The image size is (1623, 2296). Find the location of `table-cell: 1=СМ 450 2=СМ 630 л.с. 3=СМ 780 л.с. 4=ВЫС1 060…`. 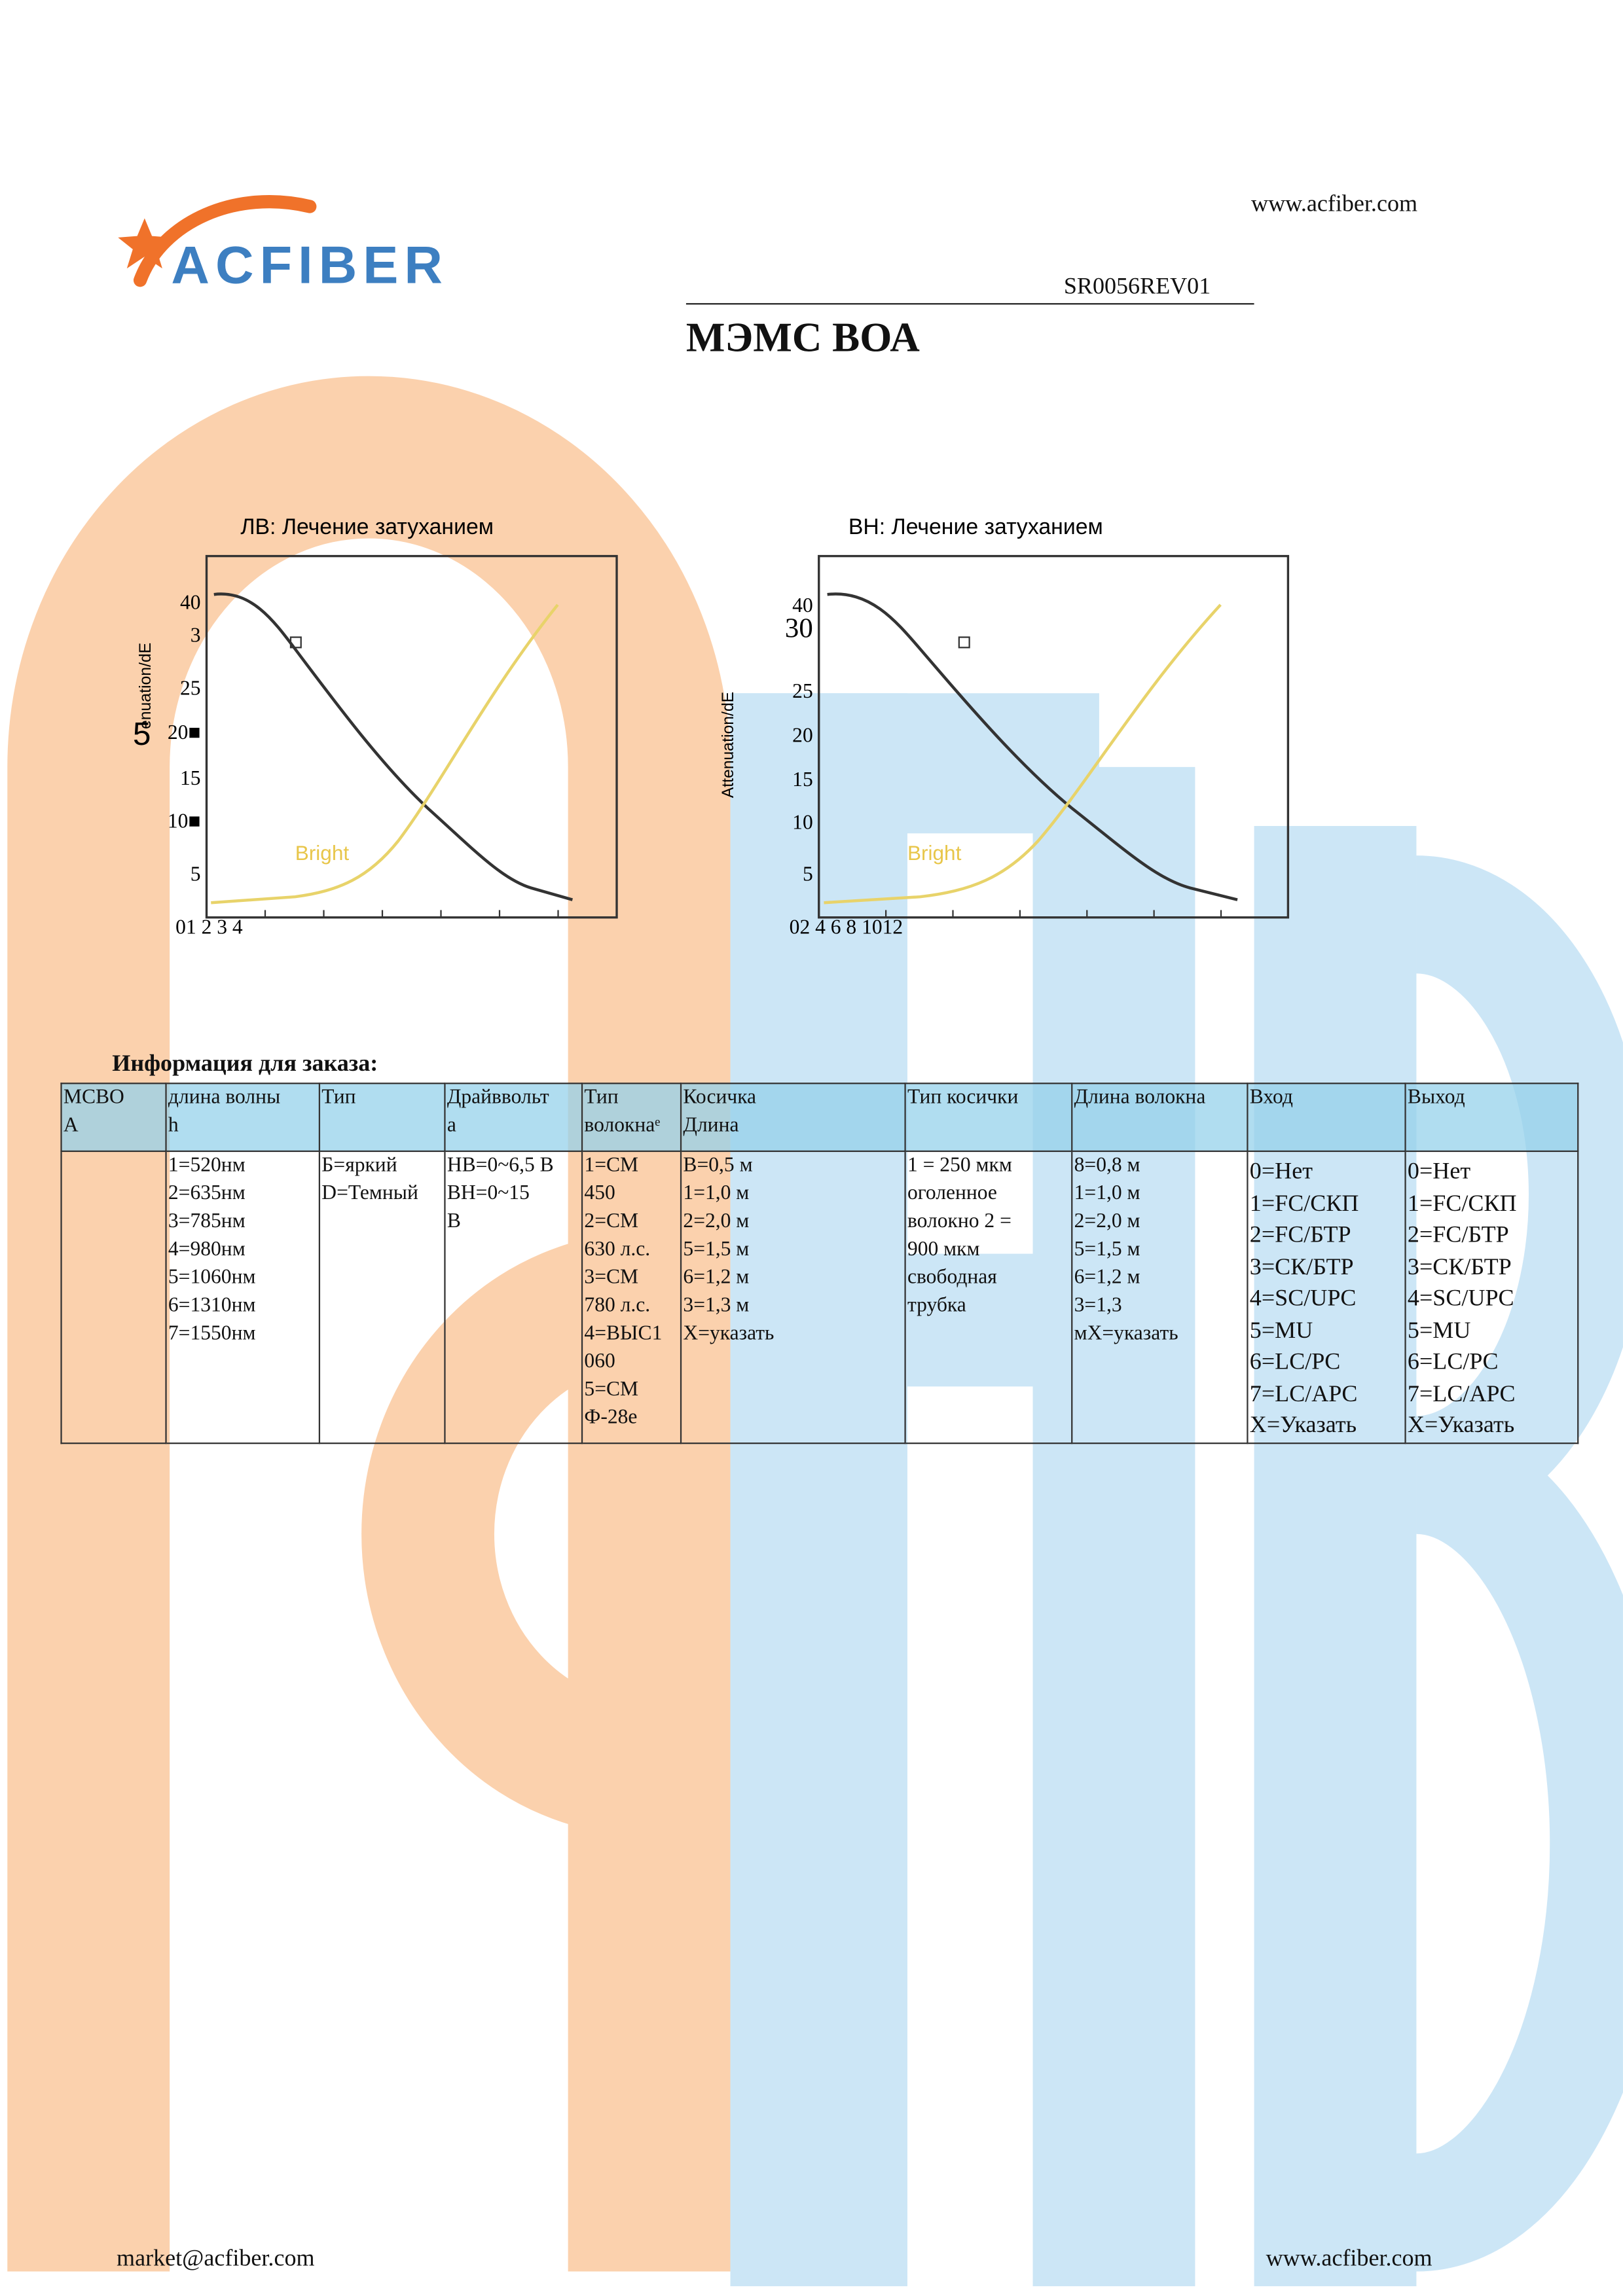

table-cell: 1=СМ 450 2=СМ 630 л.с. 3=СМ 780 л.с. 4=ВЫС1 060… is located at coordinates (631, 1297).